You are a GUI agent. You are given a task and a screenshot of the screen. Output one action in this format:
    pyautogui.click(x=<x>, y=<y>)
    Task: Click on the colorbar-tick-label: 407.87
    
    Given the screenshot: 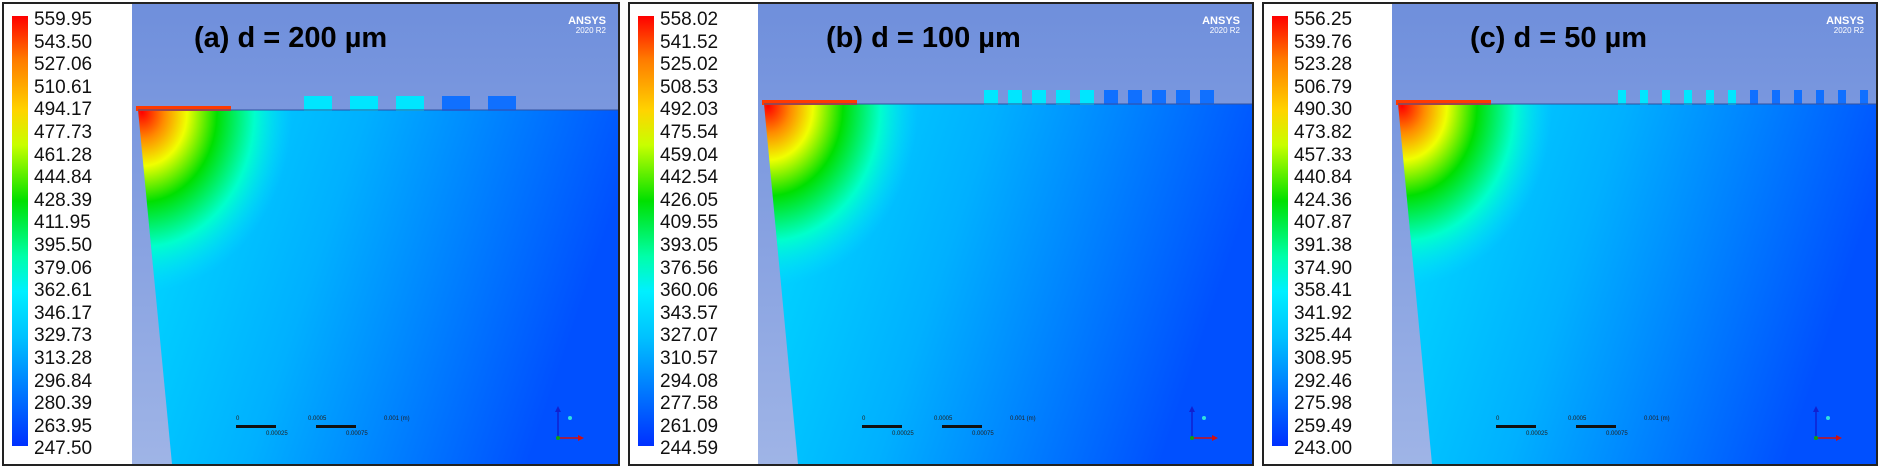 What is the action you would take?
    pyautogui.click(x=1323, y=223)
    